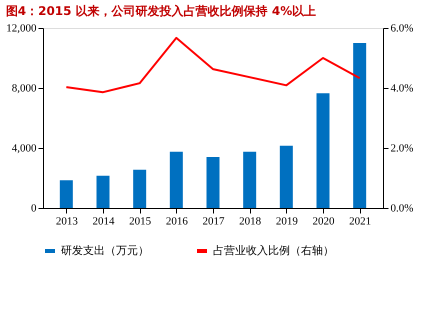  I want to click on x-tick-label: 2020, so click(323, 222).